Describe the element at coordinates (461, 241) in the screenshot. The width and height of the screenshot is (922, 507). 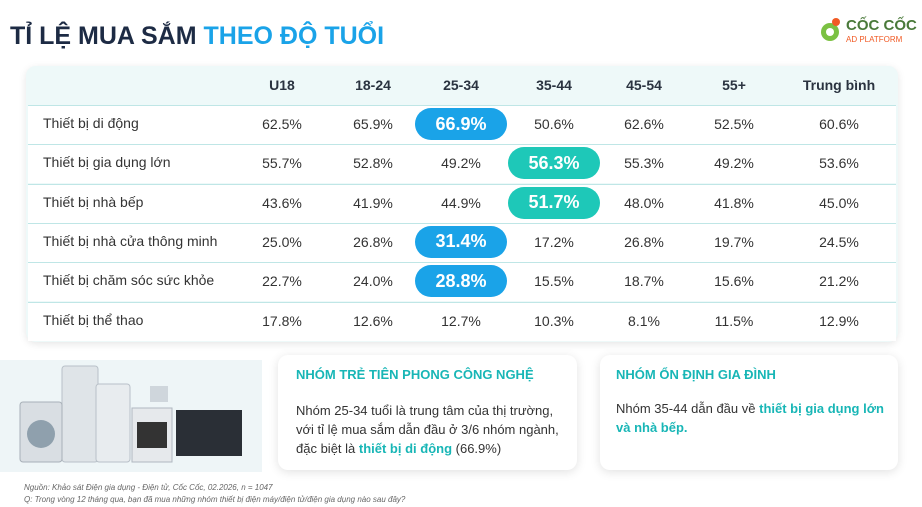
I see `highlight-cell: 31.4%` at that location.